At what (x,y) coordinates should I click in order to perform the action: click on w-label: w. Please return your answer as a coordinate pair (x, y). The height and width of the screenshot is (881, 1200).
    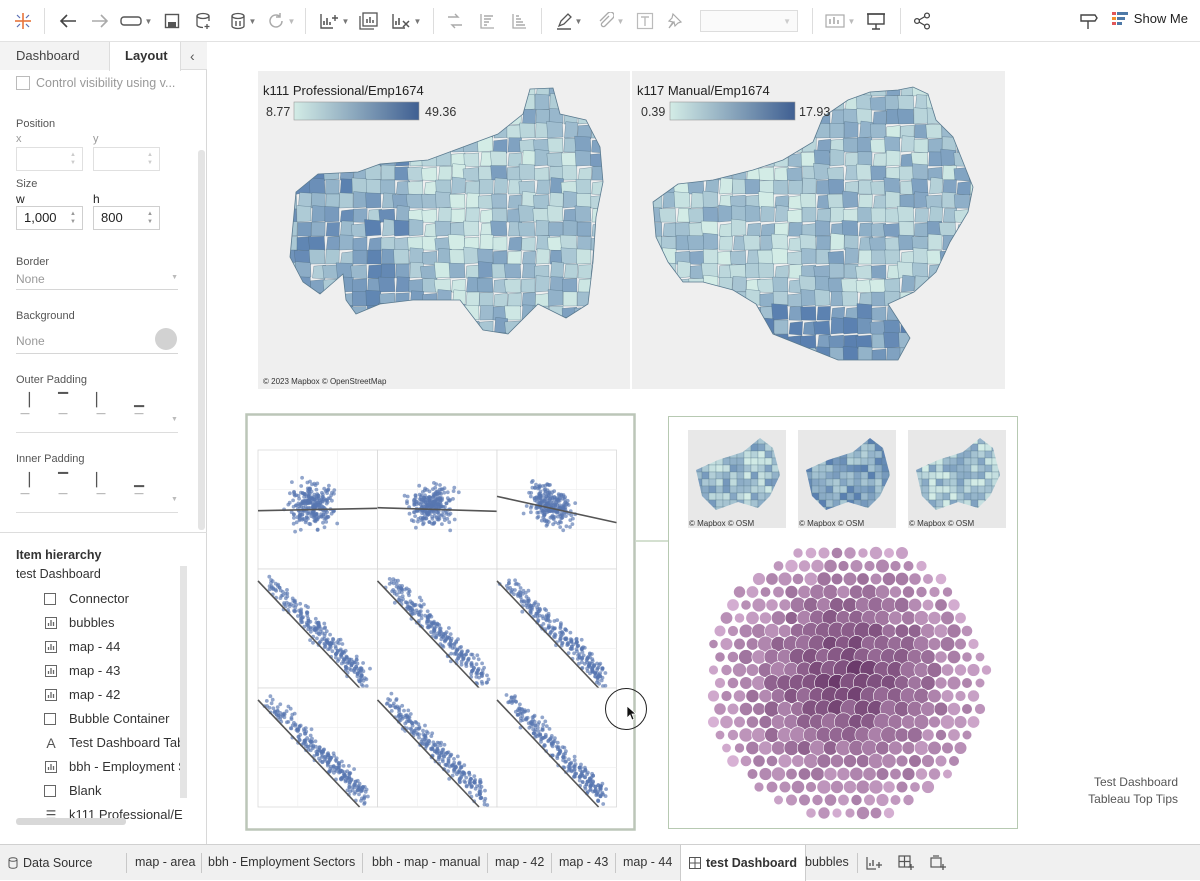
    Looking at the image, I should click on (20, 199).